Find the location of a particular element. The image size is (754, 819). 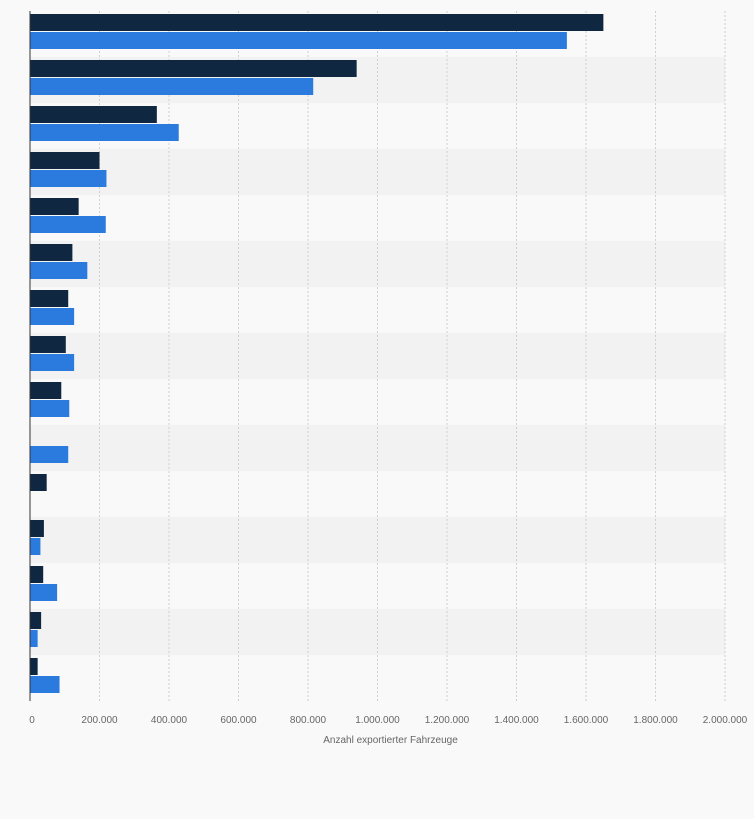

x-tick-label: 800.000 is located at coordinates (308, 720).